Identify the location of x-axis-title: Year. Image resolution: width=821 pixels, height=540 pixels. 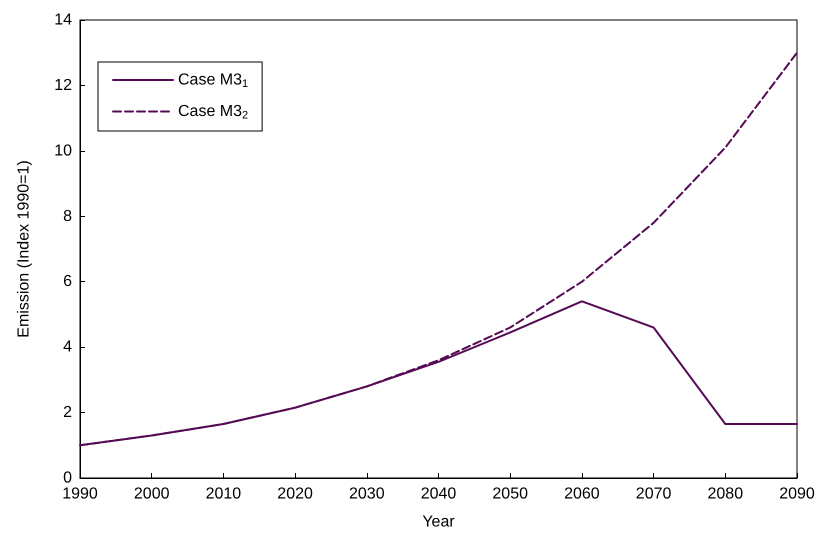
(439, 522).